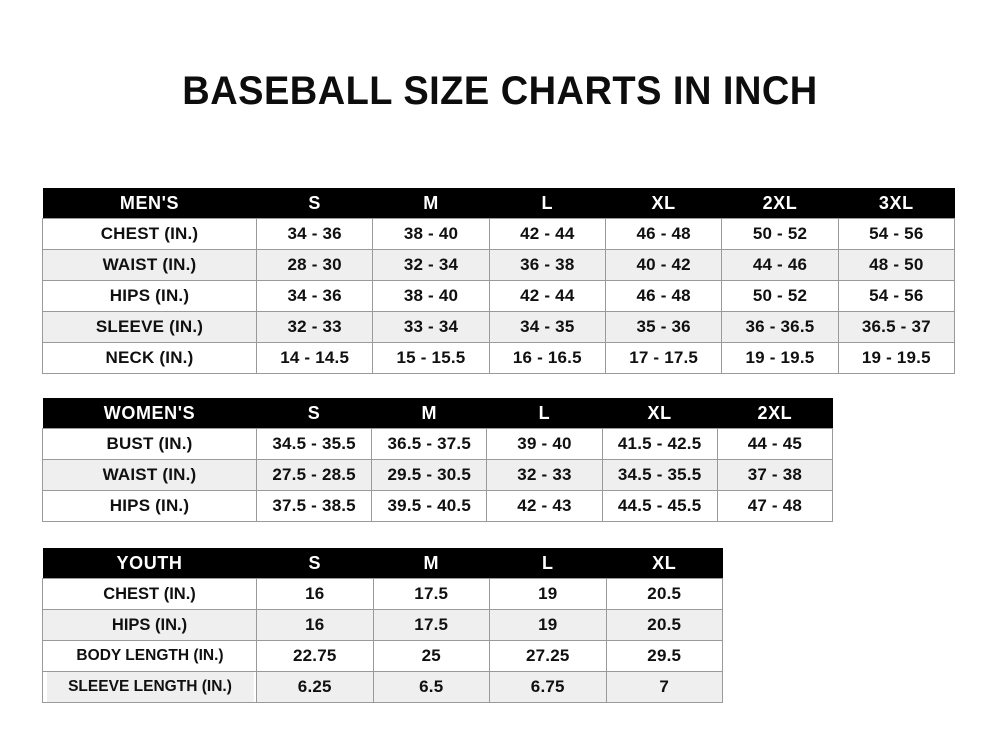 This screenshot has width=1000, height=752. I want to click on table-row: CHEST (IN.) 16 17.5 19 20.5, so click(382, 594).